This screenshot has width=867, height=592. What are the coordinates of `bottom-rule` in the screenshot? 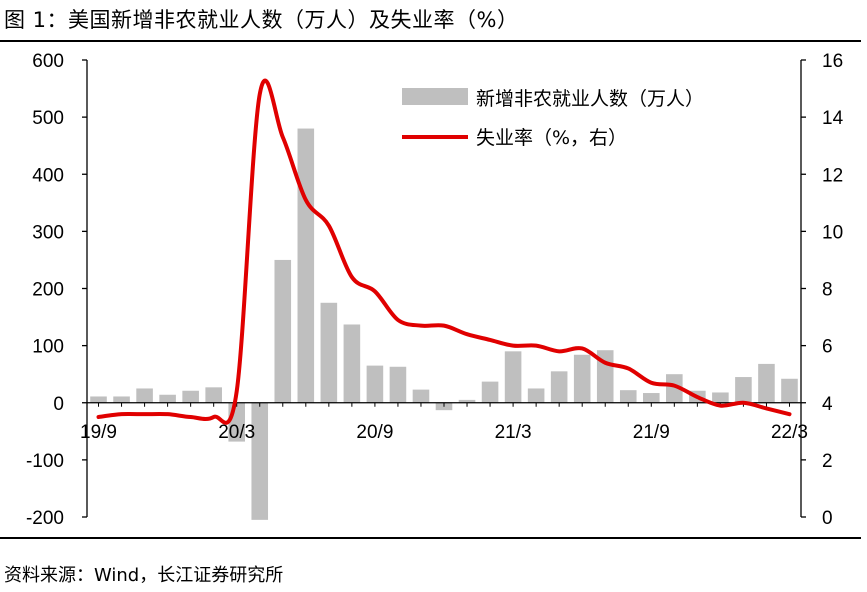 It's located at (430, 538).